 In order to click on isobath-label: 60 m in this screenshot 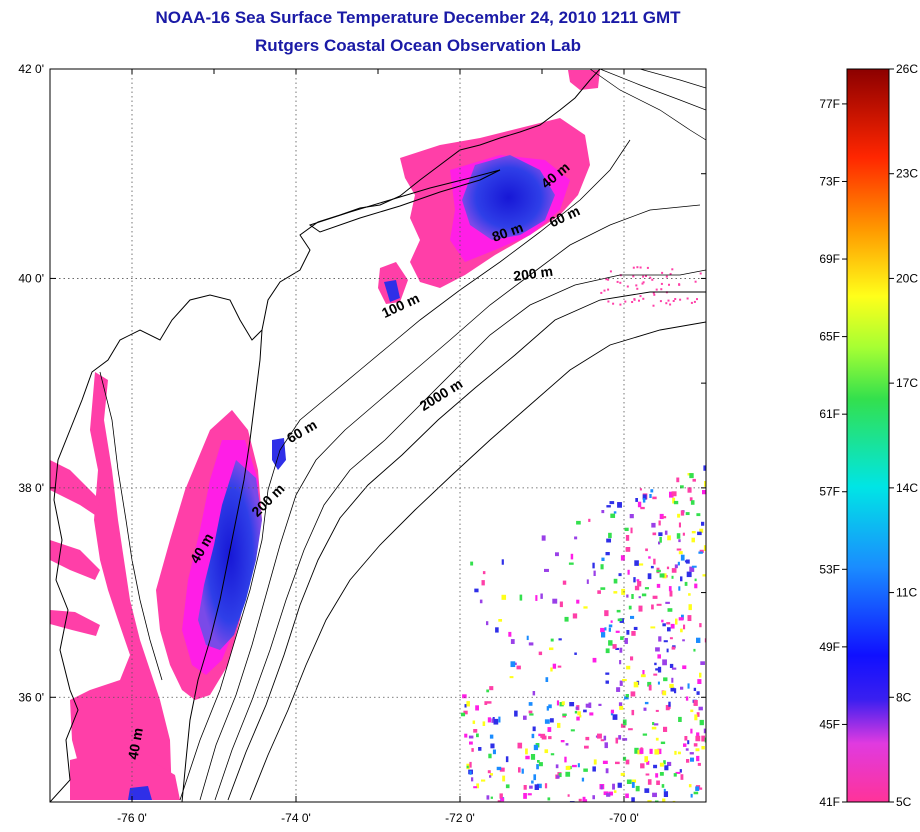, I will do `click(302, 431)`.